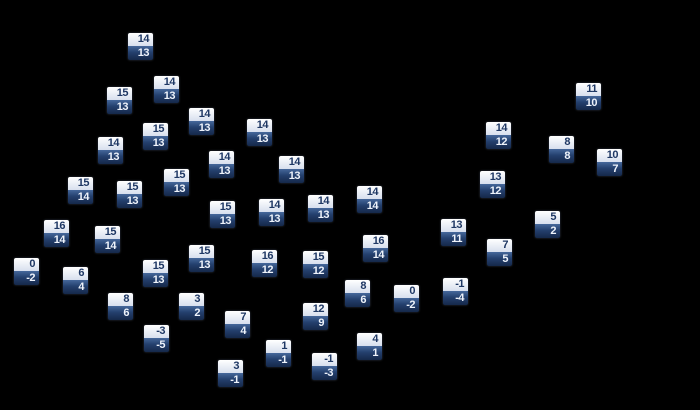 Image resolution: width=700 pixels, height=410 pixels. Describe the element at coordinates (278, 346) in the screenshot. I see `temp-high-value: 1` at that location.